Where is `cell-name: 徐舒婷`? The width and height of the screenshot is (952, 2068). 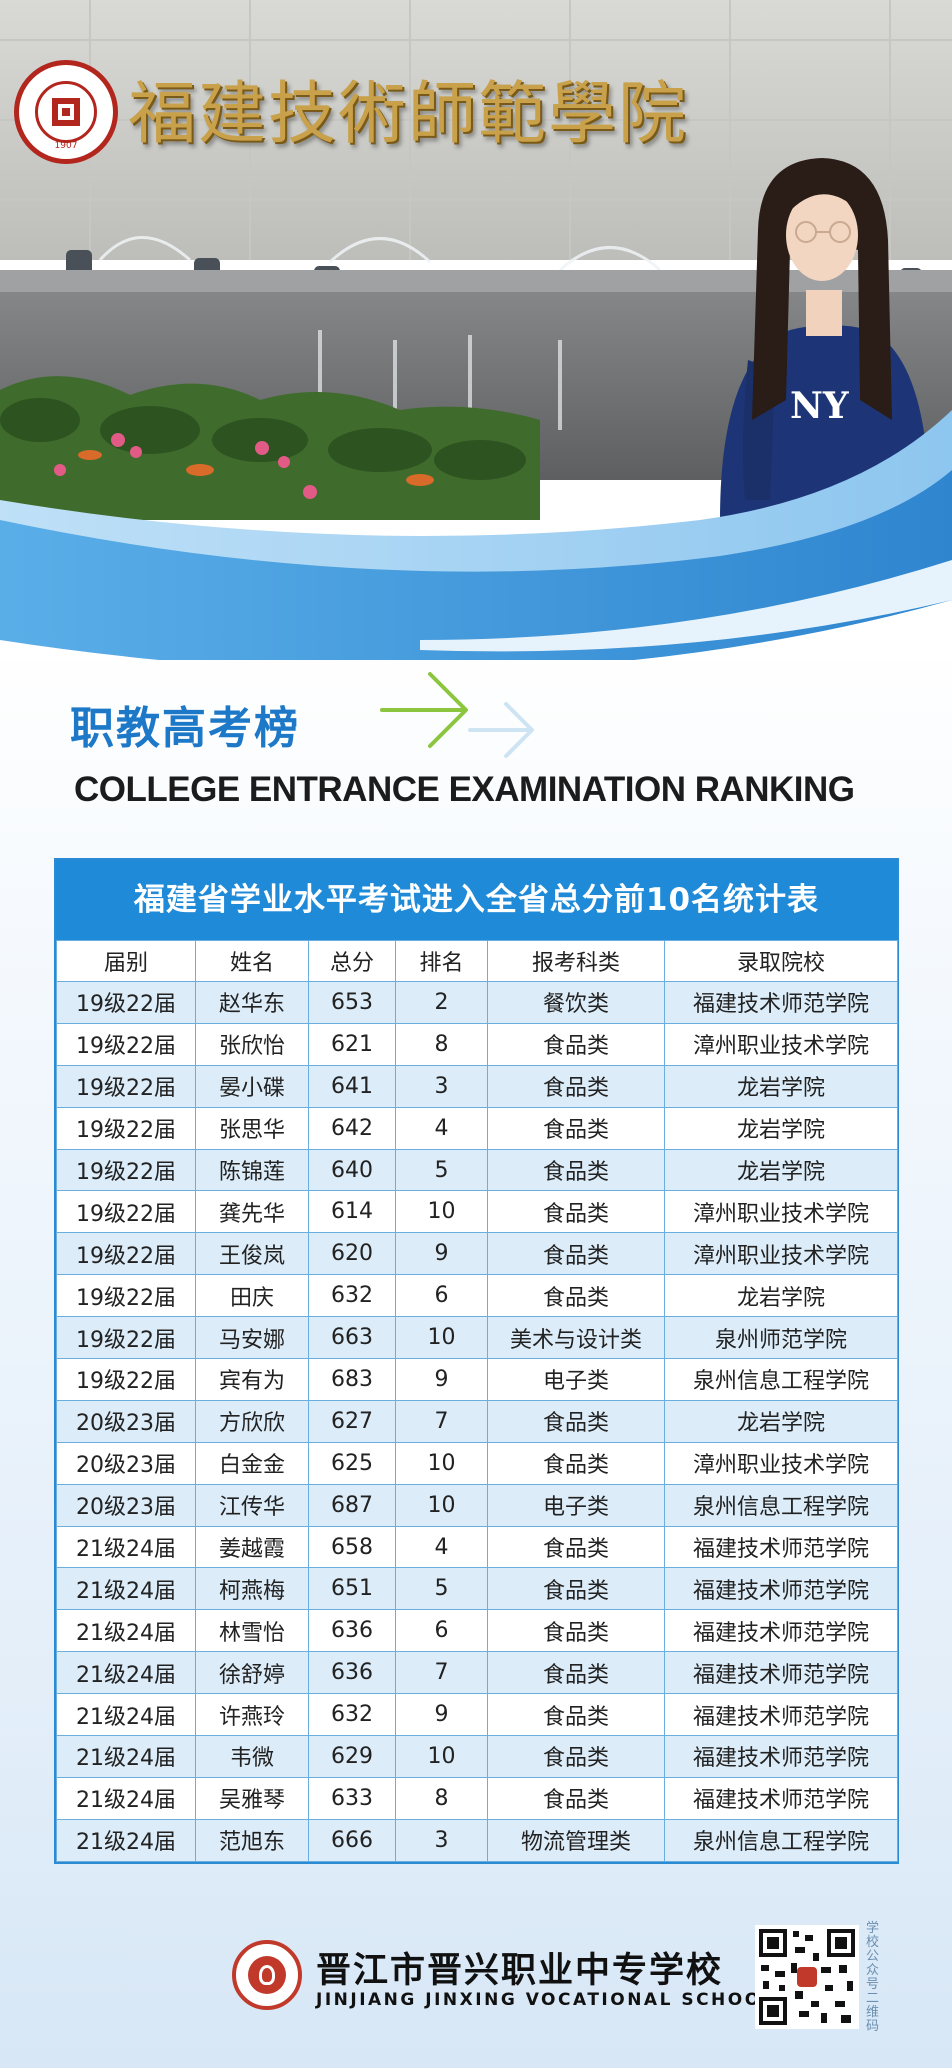 cell-name: 徐舒婷 is located at coordinates (252, 1673).